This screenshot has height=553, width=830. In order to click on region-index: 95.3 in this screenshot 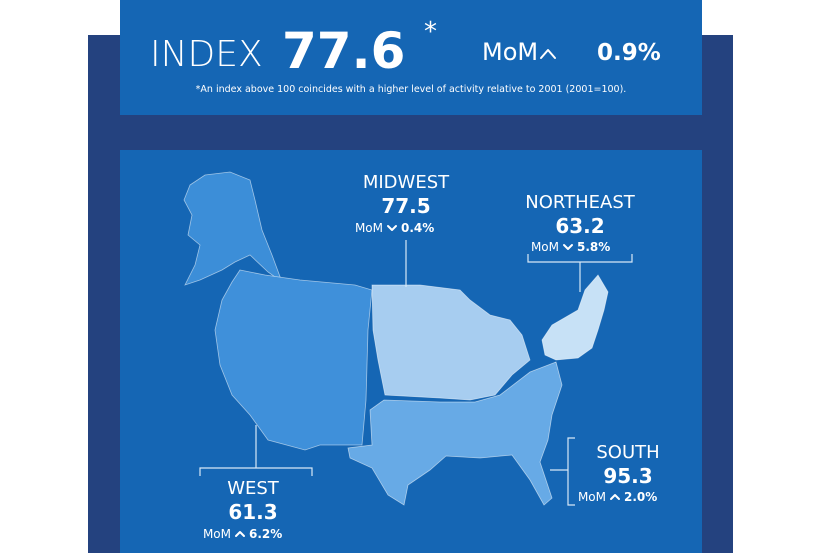, I will do `click(627, 476)`.